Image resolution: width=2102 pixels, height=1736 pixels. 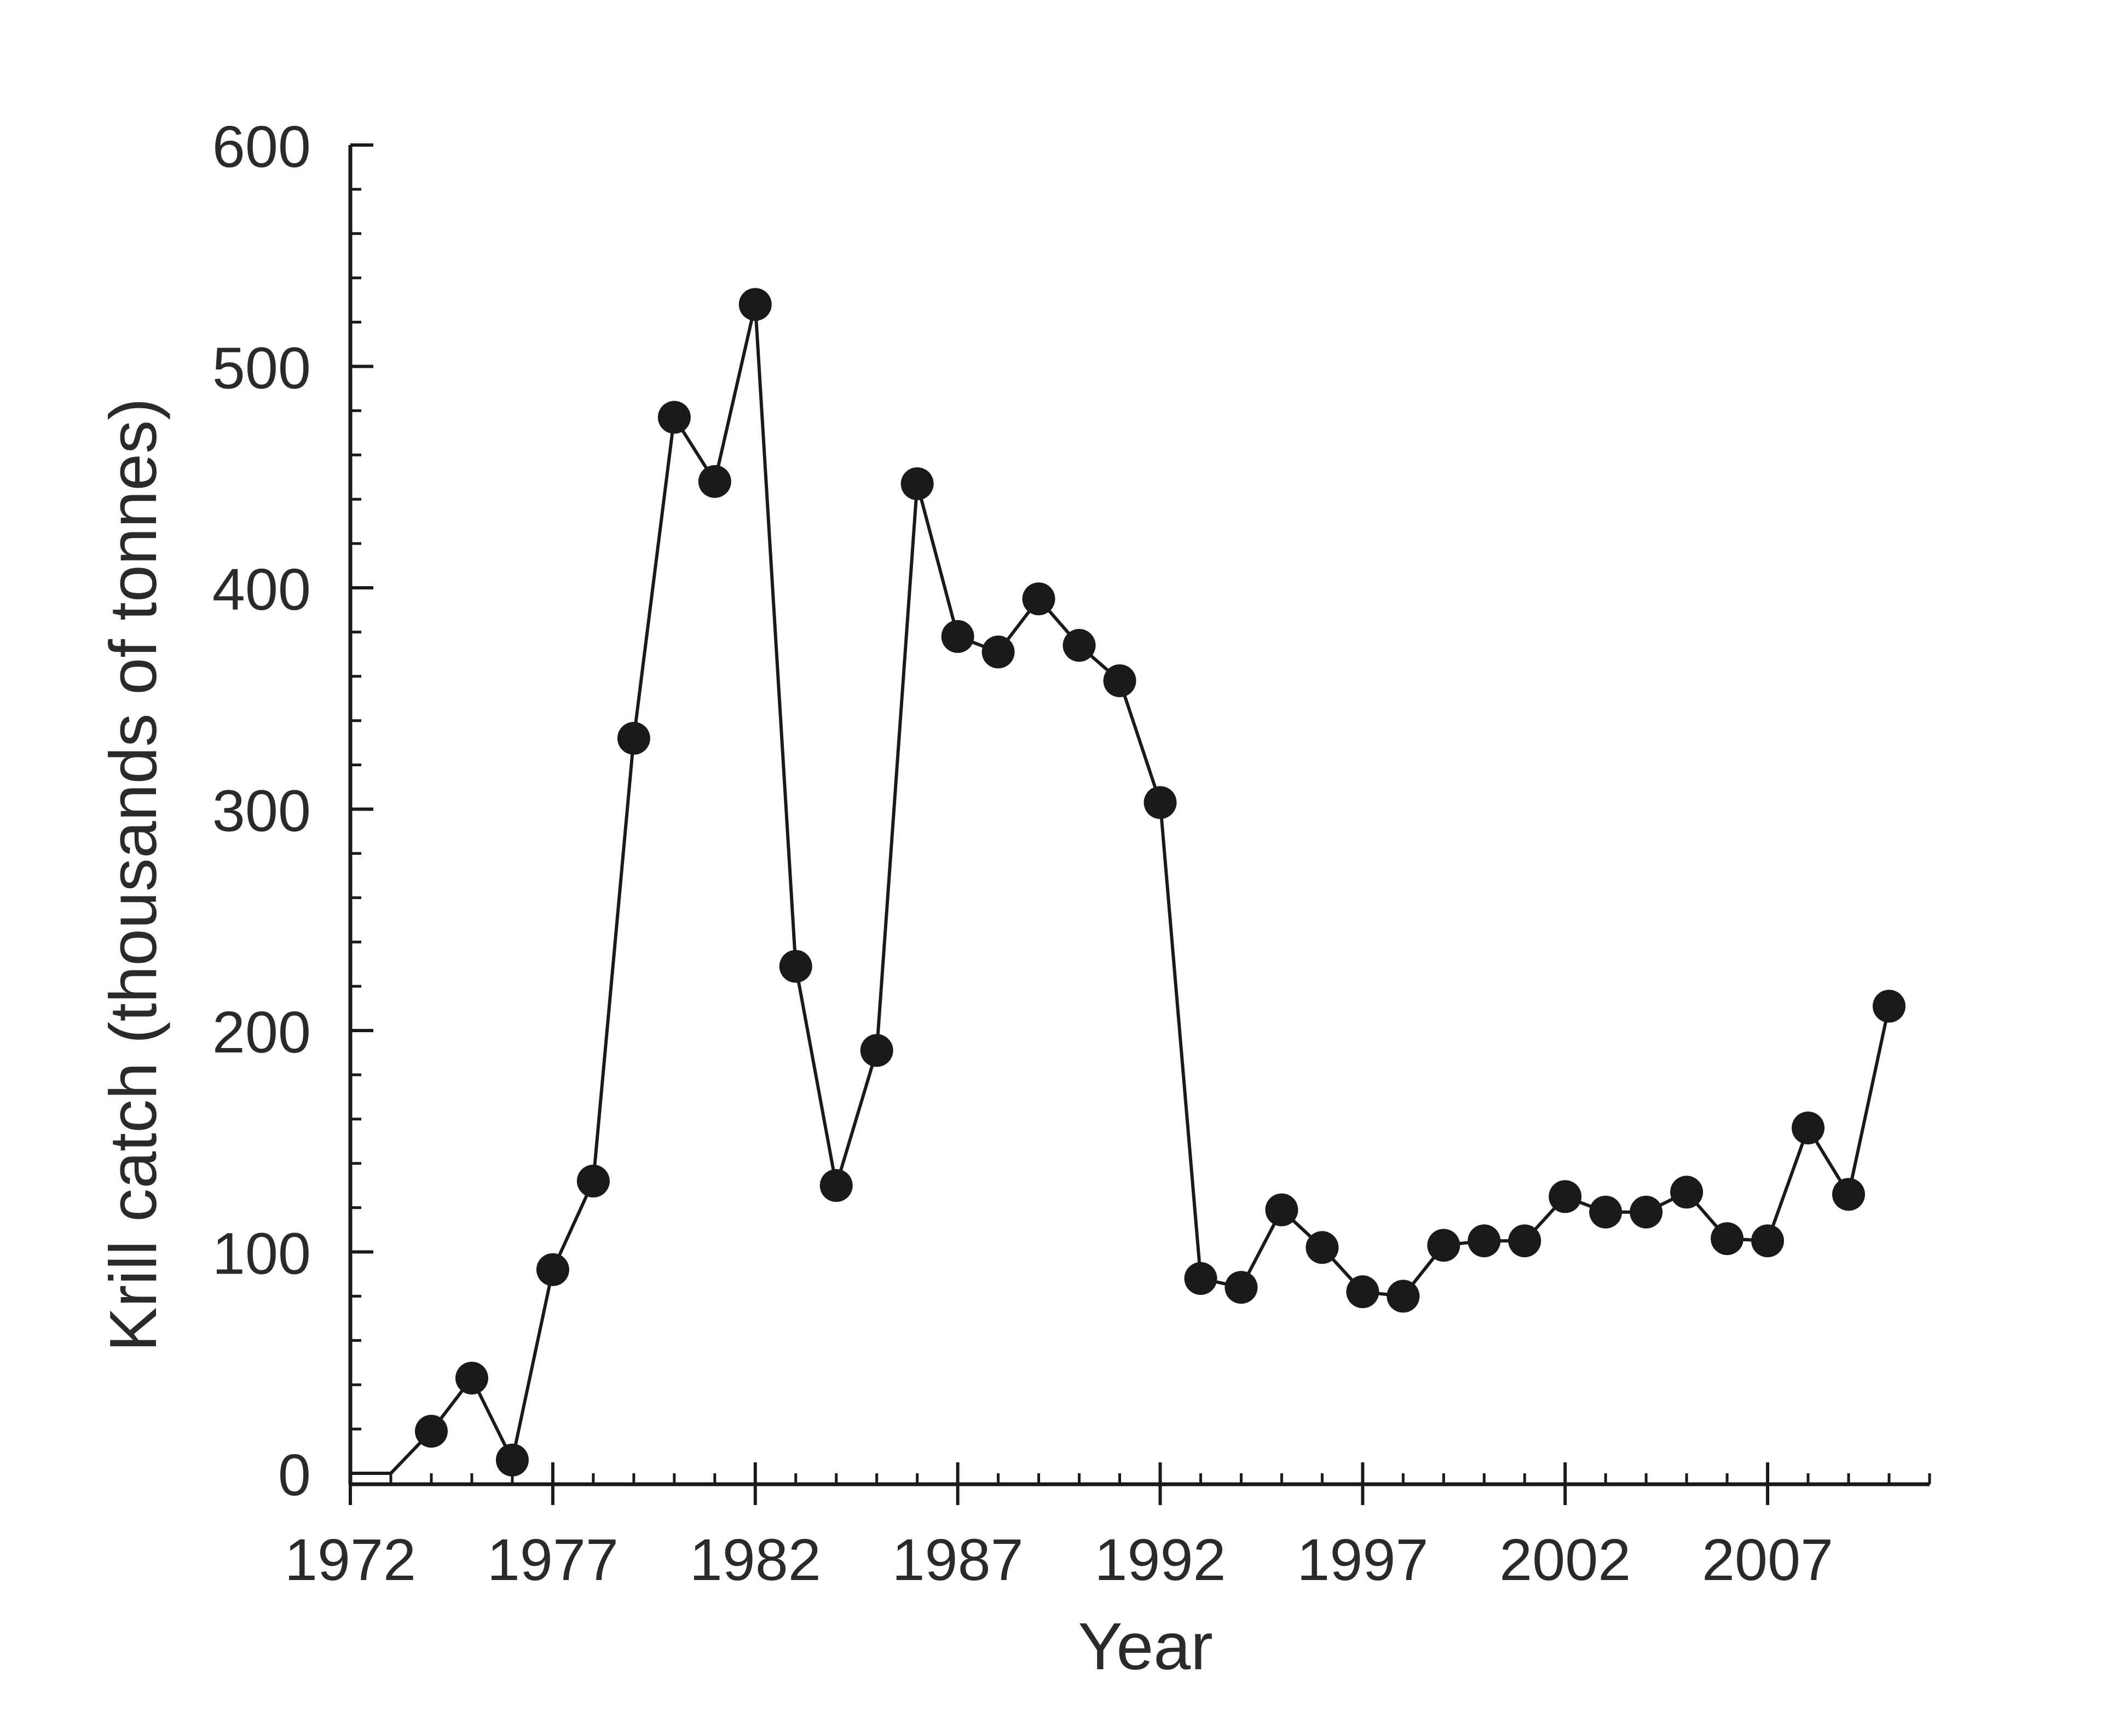 What do you see at coordinates (261, 1032) in the screenshot?
I see `y-tick-label: 200` at bounding box center [261, 1032].